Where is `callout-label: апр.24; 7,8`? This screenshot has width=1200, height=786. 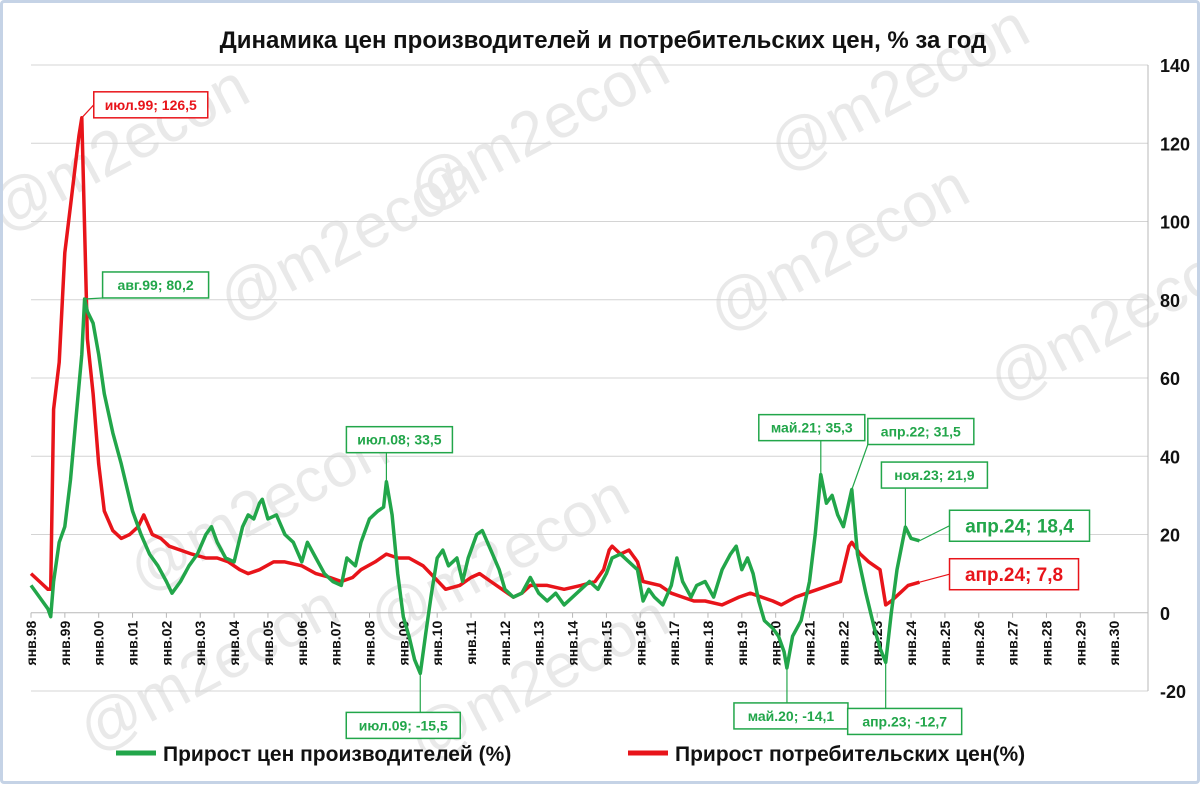
callout-label: апр.24; 7,8 is located at coordinates (1014, 575).